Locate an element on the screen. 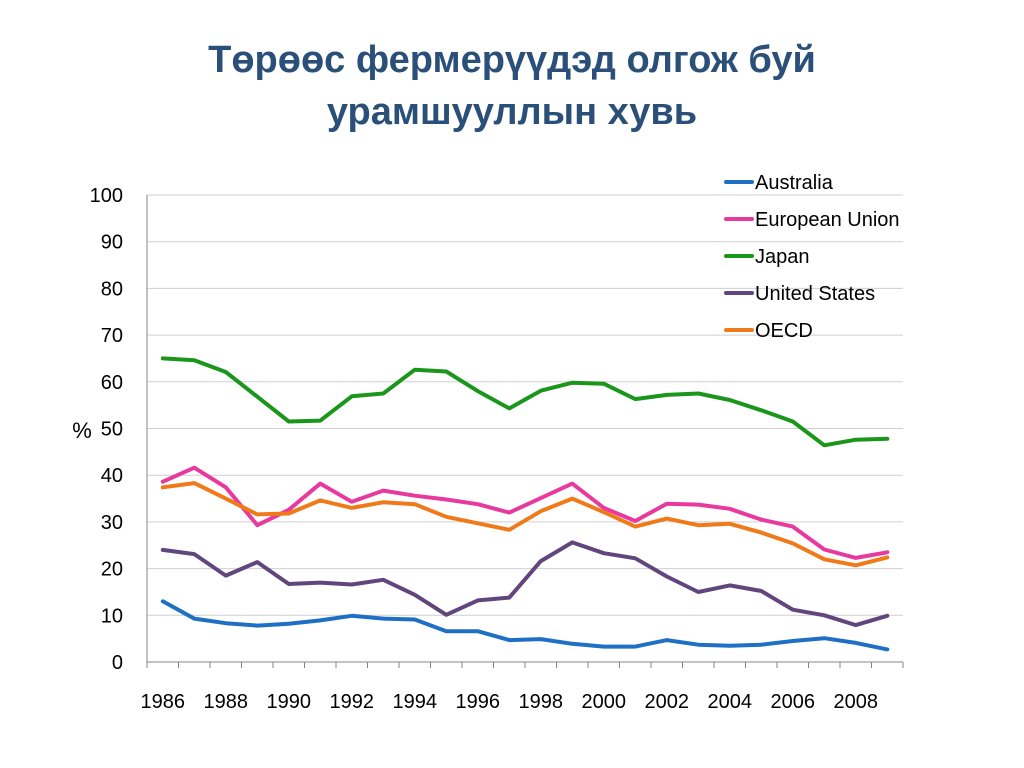  slide-title-line-2: урамшууллын хувь is located at coordinates (512, 112).